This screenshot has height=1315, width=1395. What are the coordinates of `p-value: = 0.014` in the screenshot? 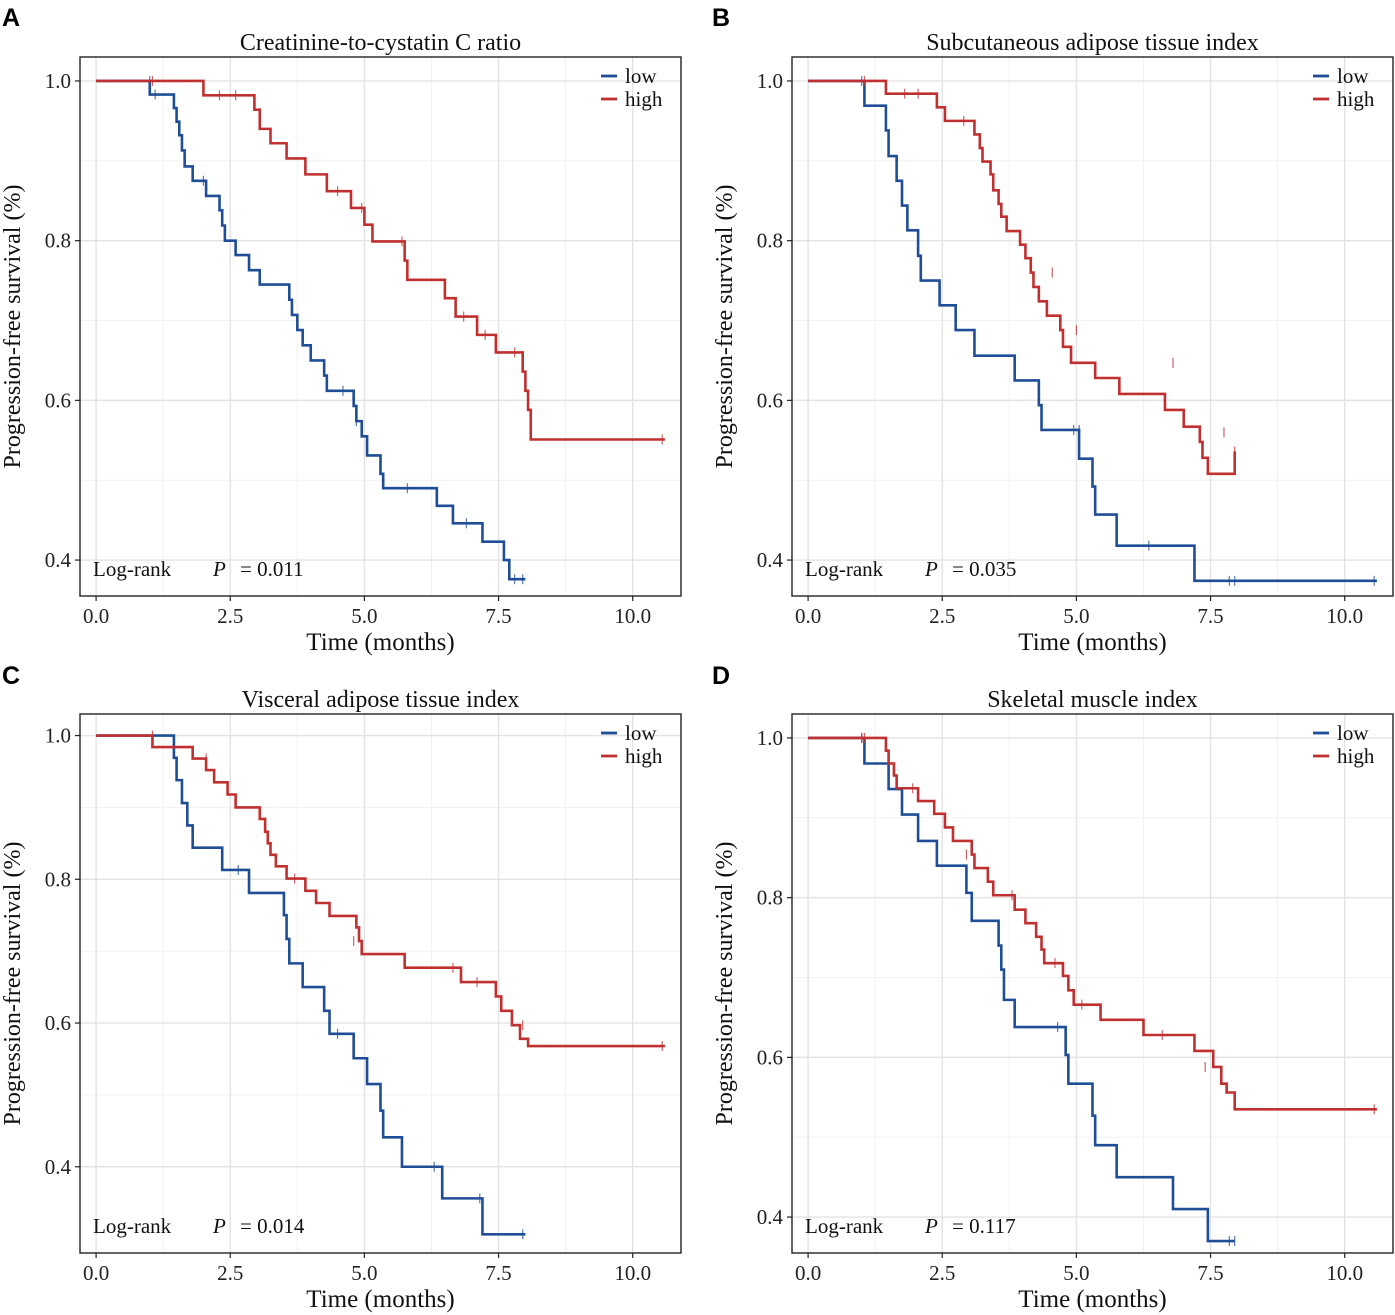 It's located at (272, 1226).